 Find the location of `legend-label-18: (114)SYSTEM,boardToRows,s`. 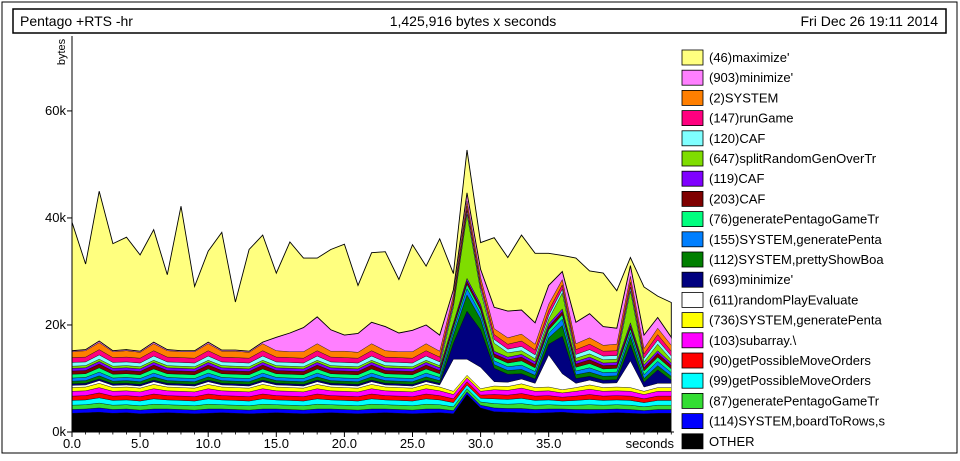

legend-label-18: (114)SYSTEM,boardToRows,s is located at coordinates (797, 421).